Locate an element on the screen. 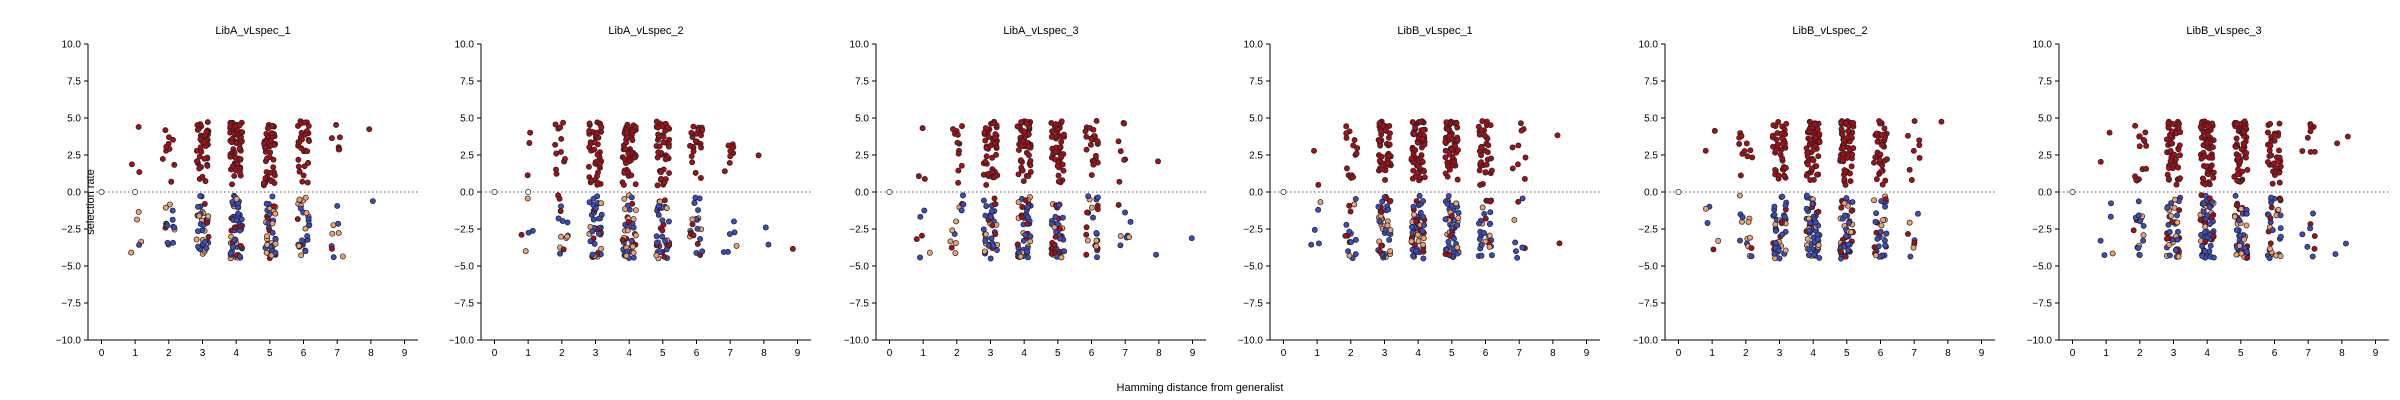  x-axis-label: Hamming distance from generalist is located at coordinates (1200, 388).